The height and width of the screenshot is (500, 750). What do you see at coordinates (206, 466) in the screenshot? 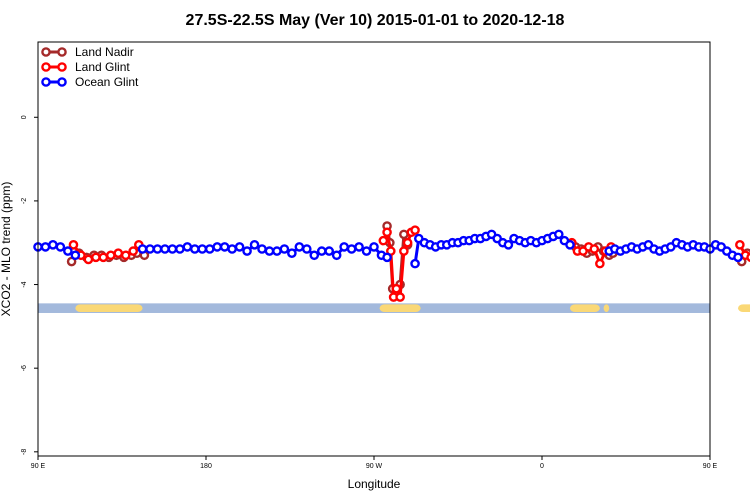
I see `x-tick-label: 180` at bounding box center [206, 466].